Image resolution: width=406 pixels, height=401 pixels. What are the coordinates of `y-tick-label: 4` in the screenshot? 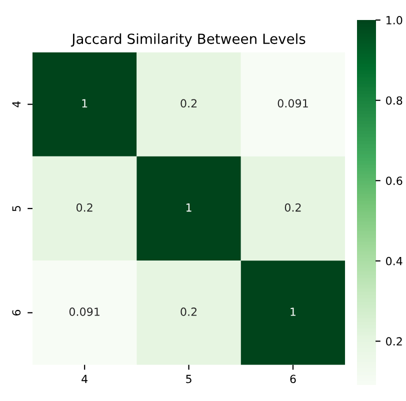 It's located at (16, 104).